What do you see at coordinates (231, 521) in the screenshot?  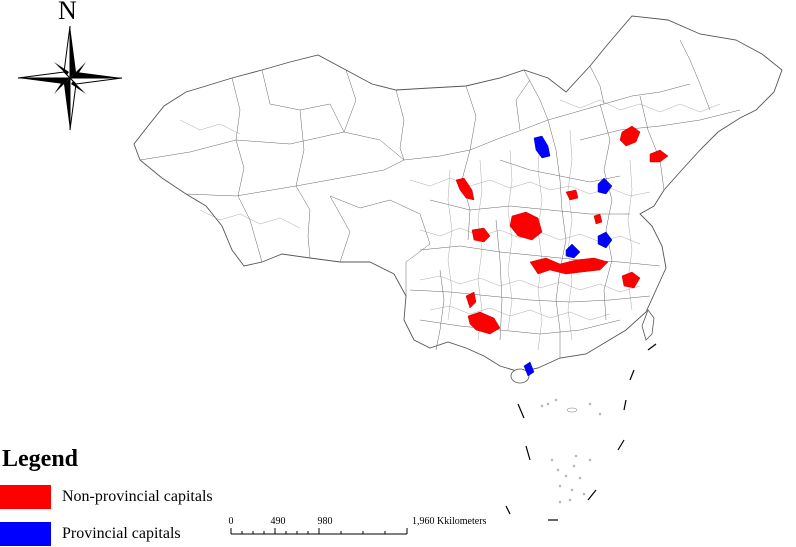 I see `scale-tick-0: 0` at bounding box center [231, 521].